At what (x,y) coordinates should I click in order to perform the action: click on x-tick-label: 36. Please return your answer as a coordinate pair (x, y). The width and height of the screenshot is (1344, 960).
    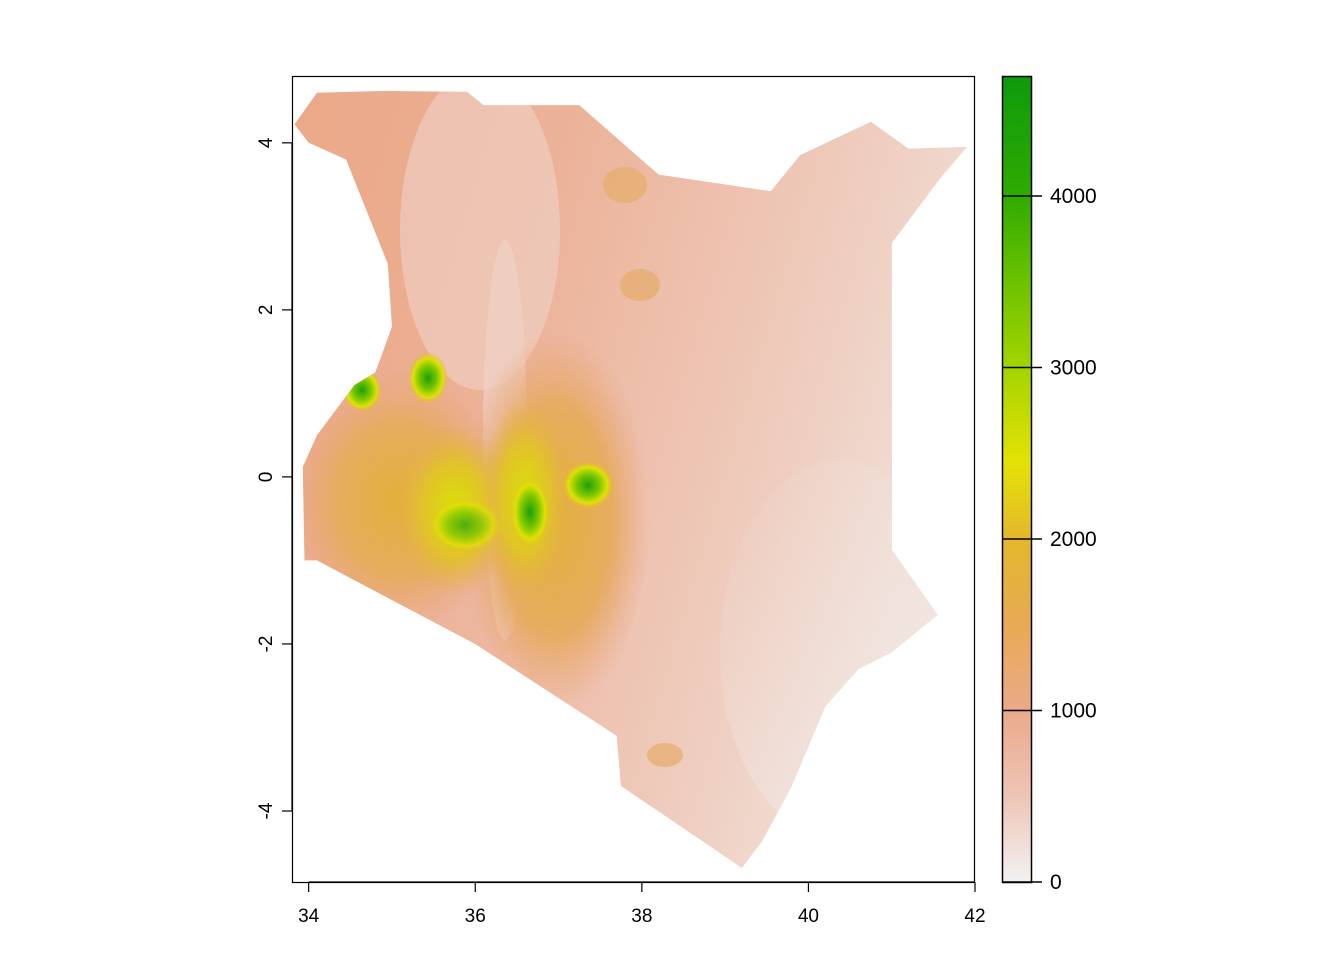
    Looking at the image, I should click on (475, 916).